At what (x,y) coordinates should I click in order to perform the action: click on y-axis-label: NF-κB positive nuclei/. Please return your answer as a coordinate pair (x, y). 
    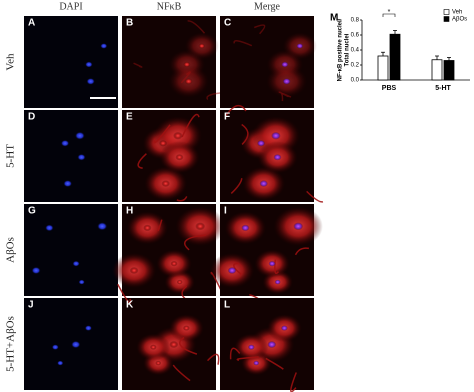
    Looking at the image, I should click on (341, 49).